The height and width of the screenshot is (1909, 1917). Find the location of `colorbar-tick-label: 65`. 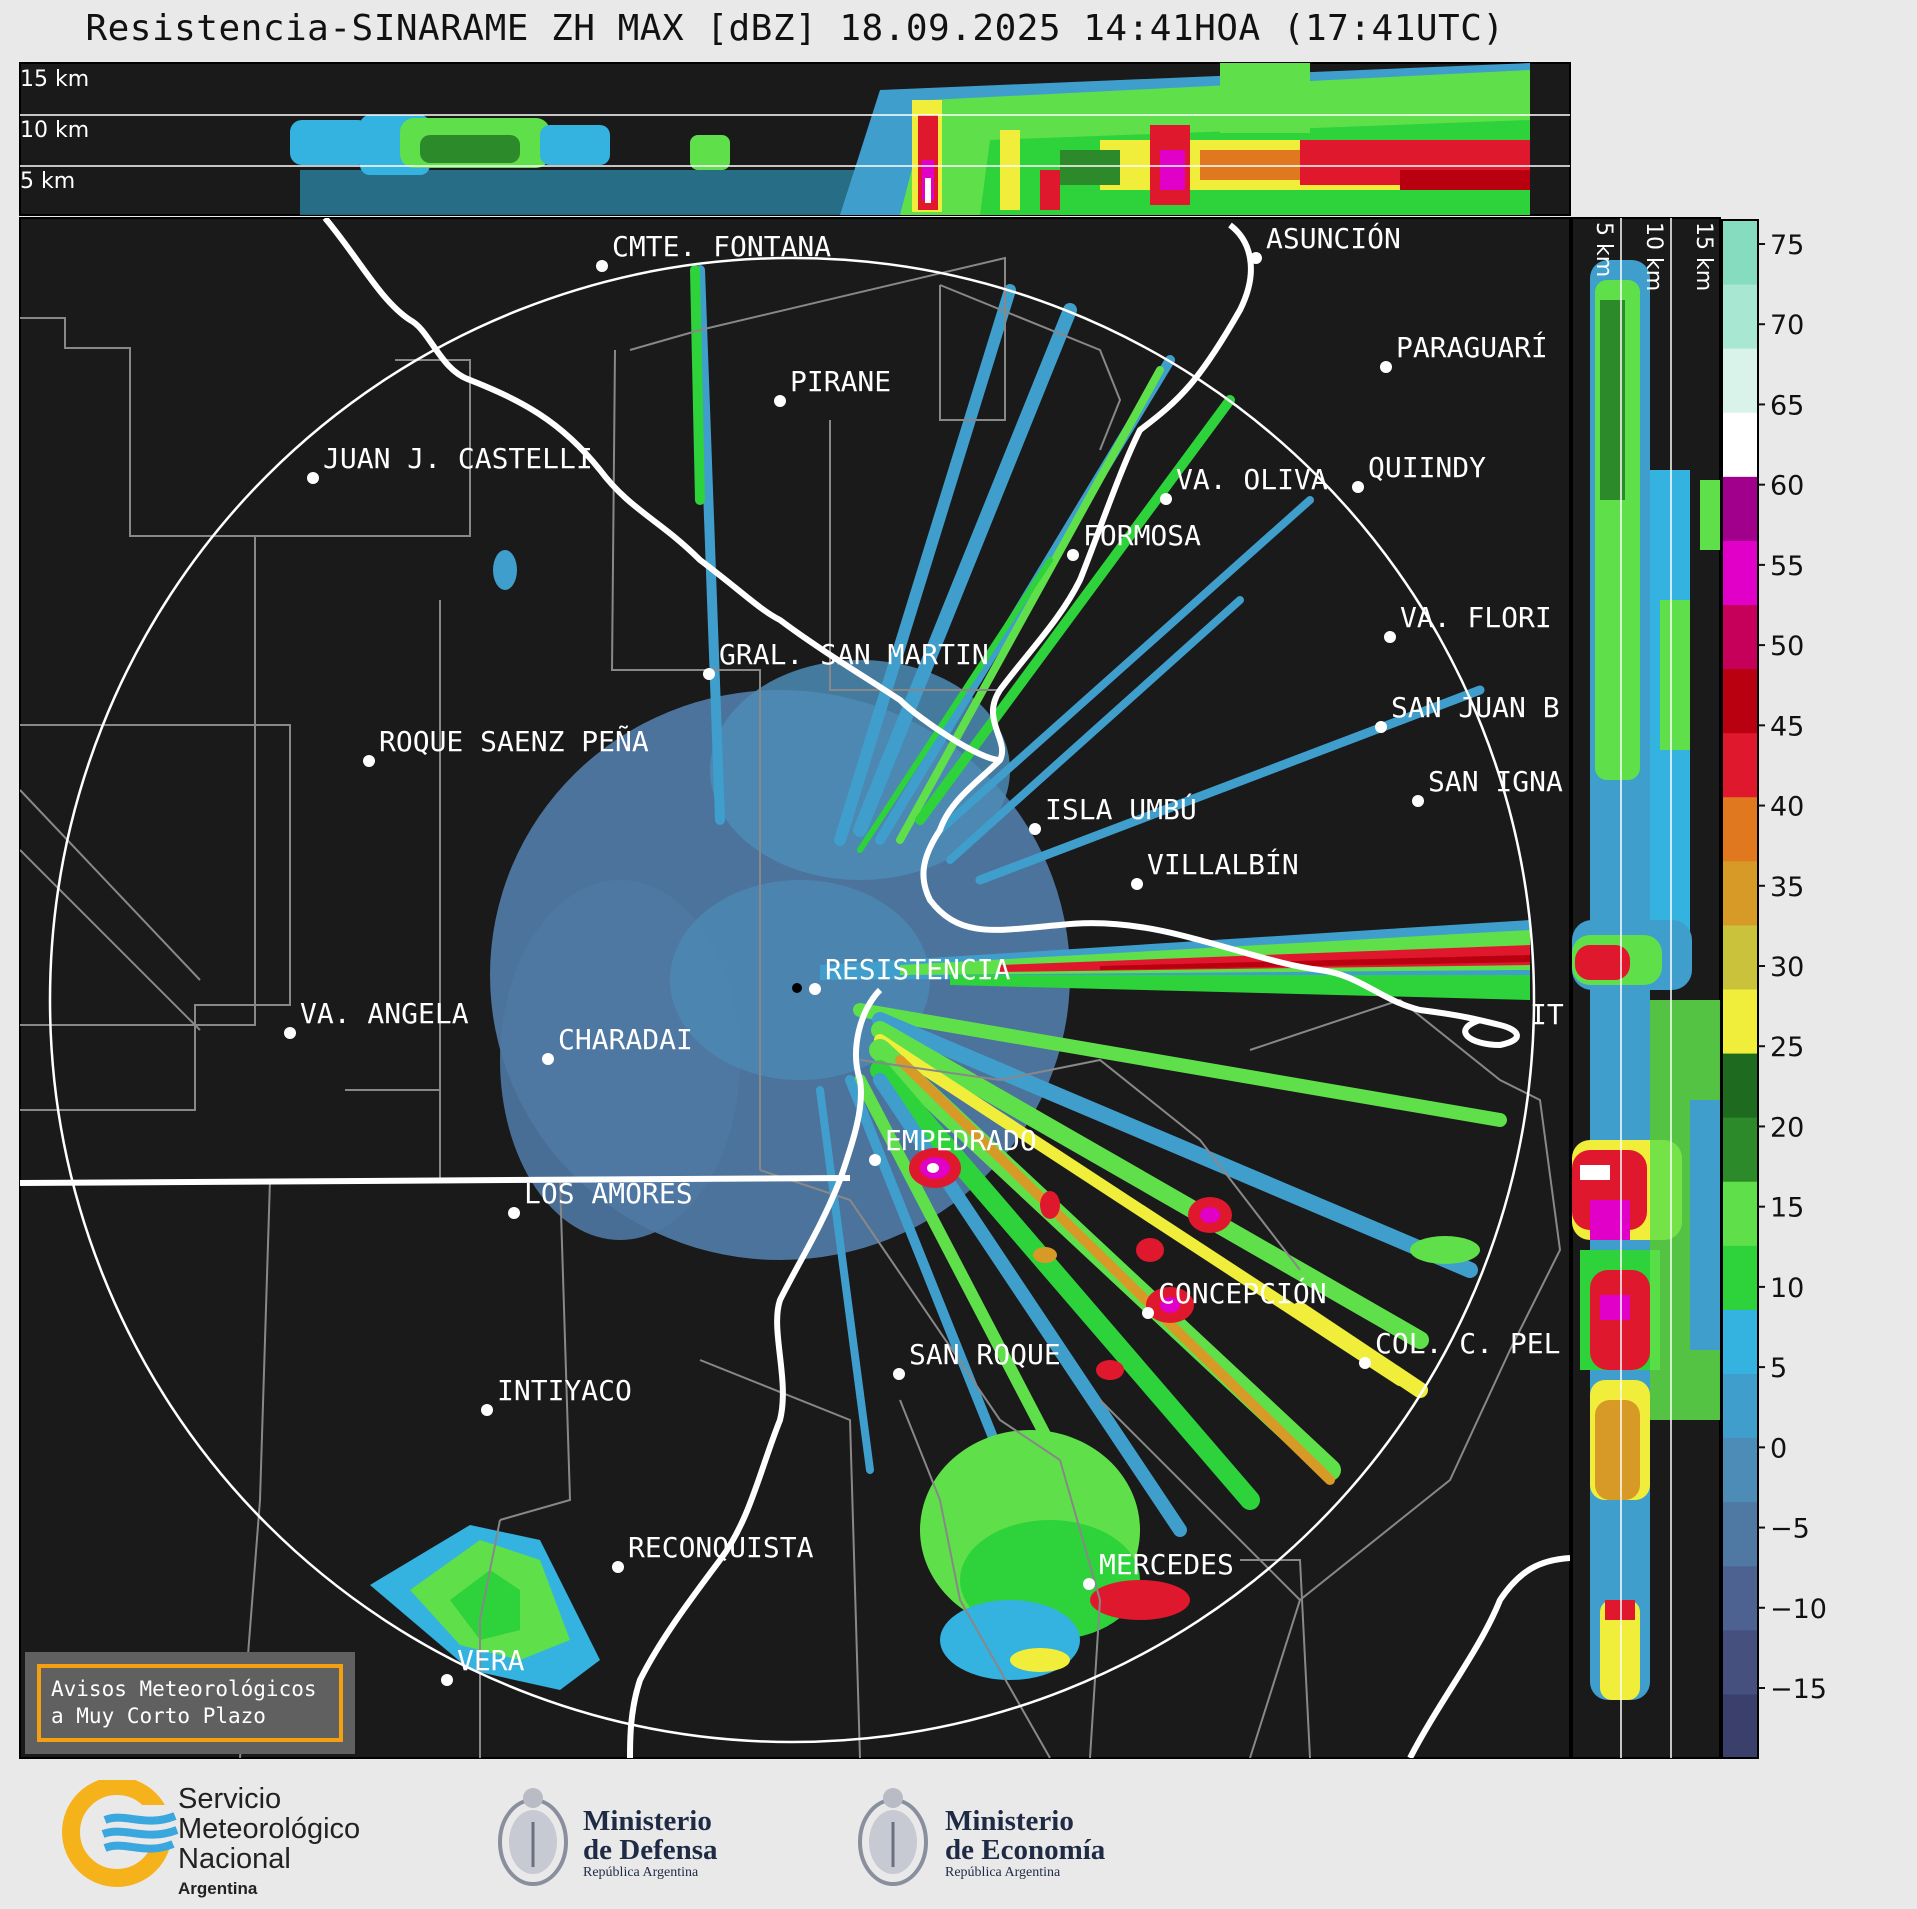

colorbar-tick-label: 65 is located at coordinates (1787, 405).